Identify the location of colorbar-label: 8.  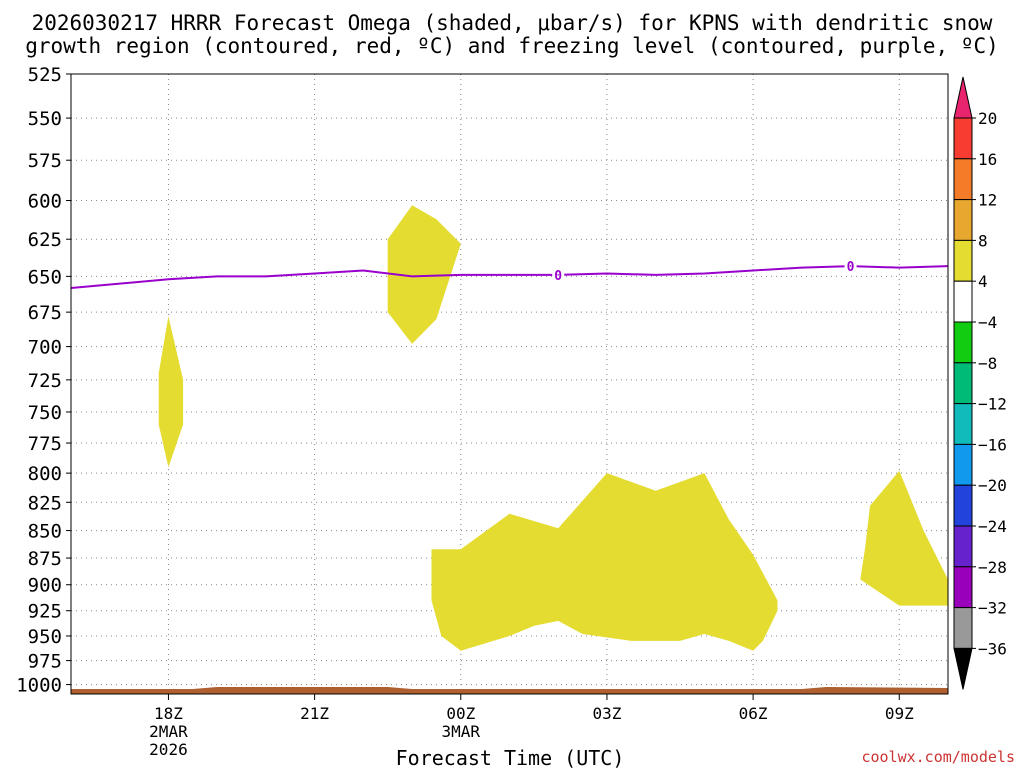
(983, 240).